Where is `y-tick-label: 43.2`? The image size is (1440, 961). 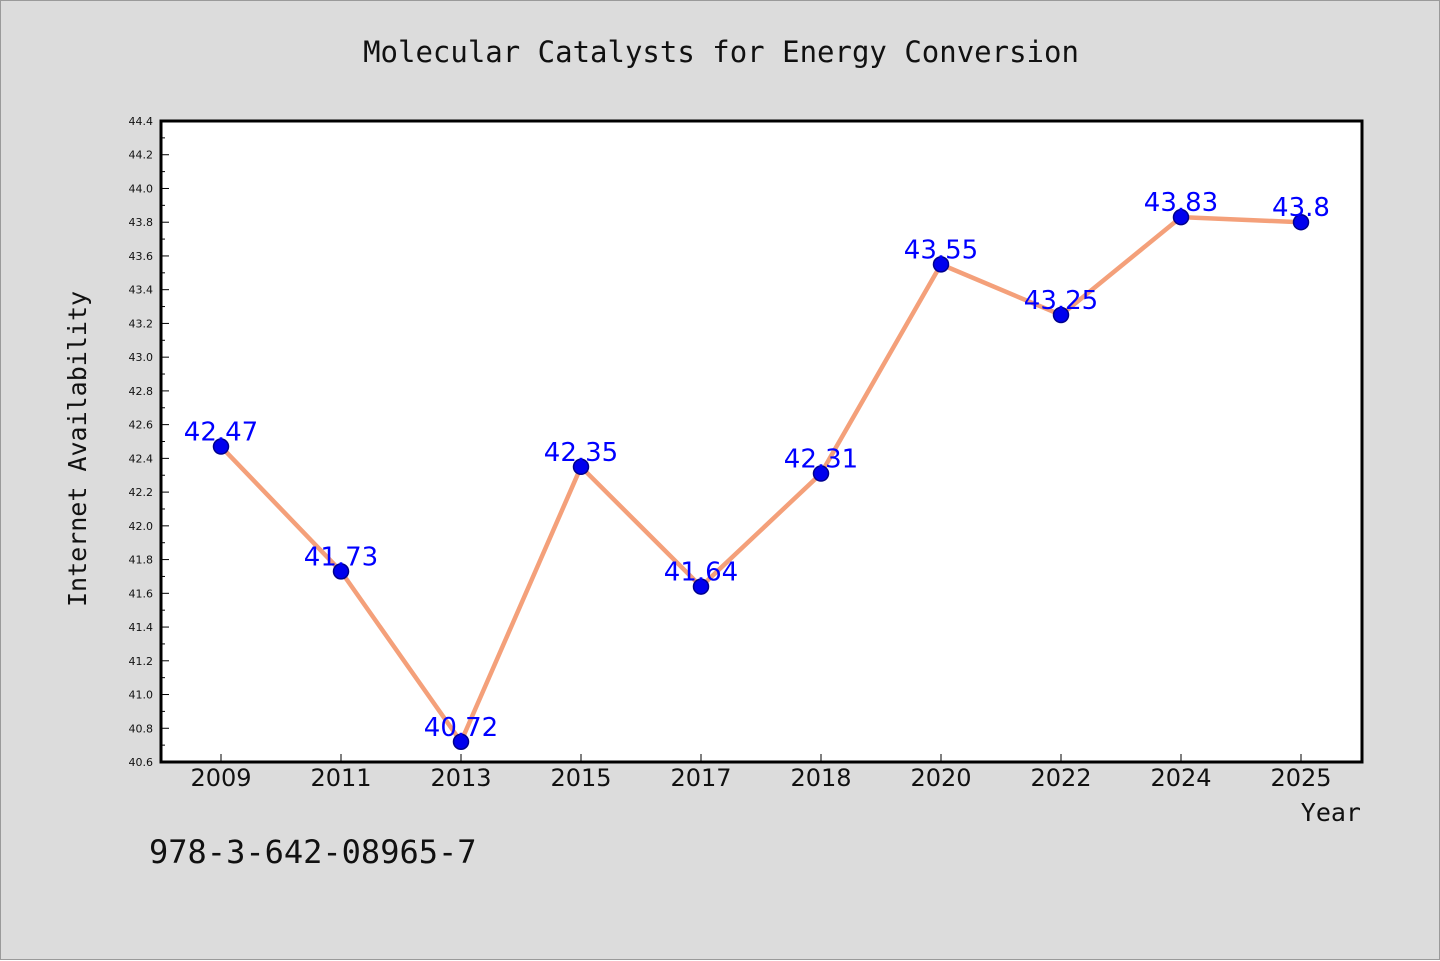 y-tick-label: 43.2 is located at coordinates (141, 323).